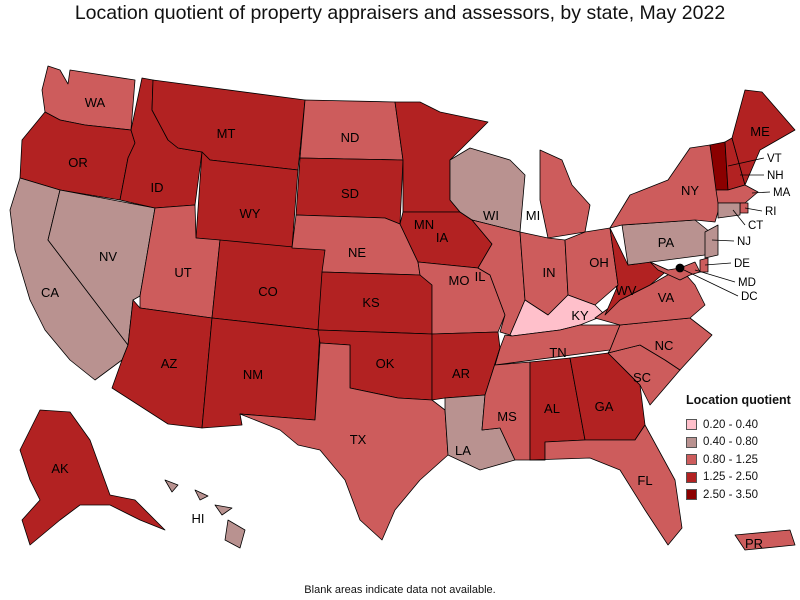  What do you see at coordinates (580, 315) in the screenshot?
I see `state-label-ky: KY` at bounding box center [580, 315].